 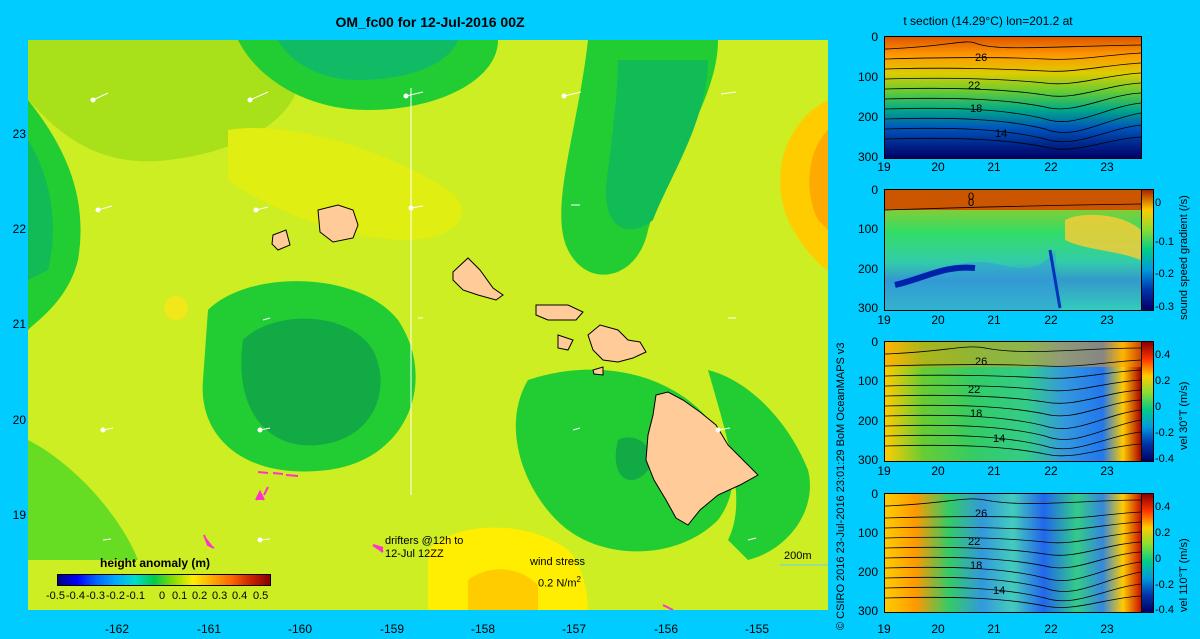 I want to click on sound-speed-colorbar, so click(x=1147, y=250).